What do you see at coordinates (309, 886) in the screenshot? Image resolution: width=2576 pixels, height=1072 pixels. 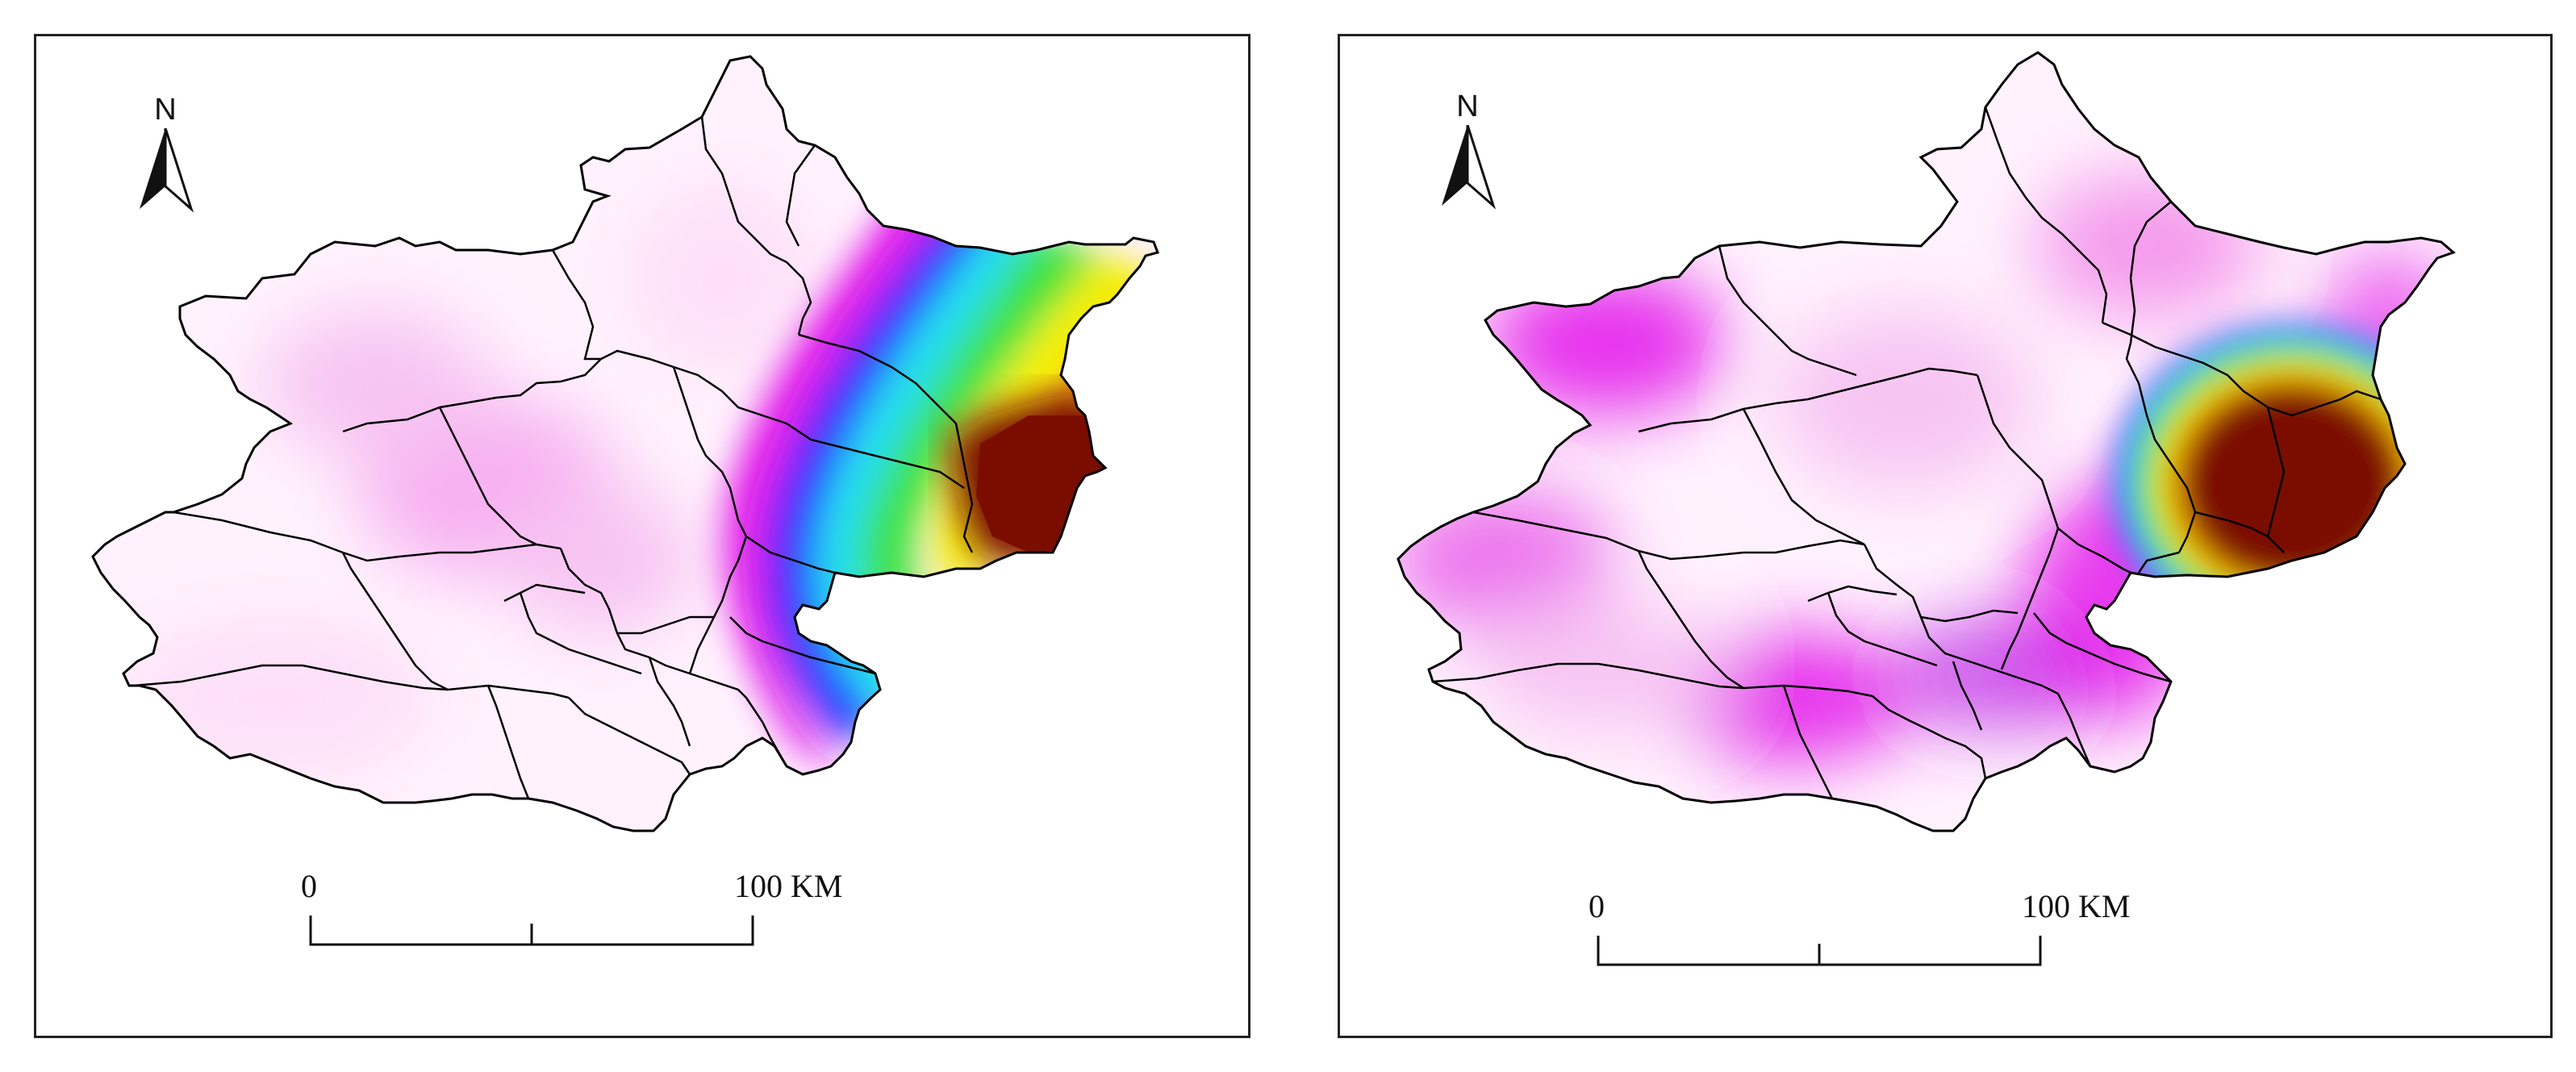 I see `scale-start-label-left: 0` at bounding box center [309, 886].